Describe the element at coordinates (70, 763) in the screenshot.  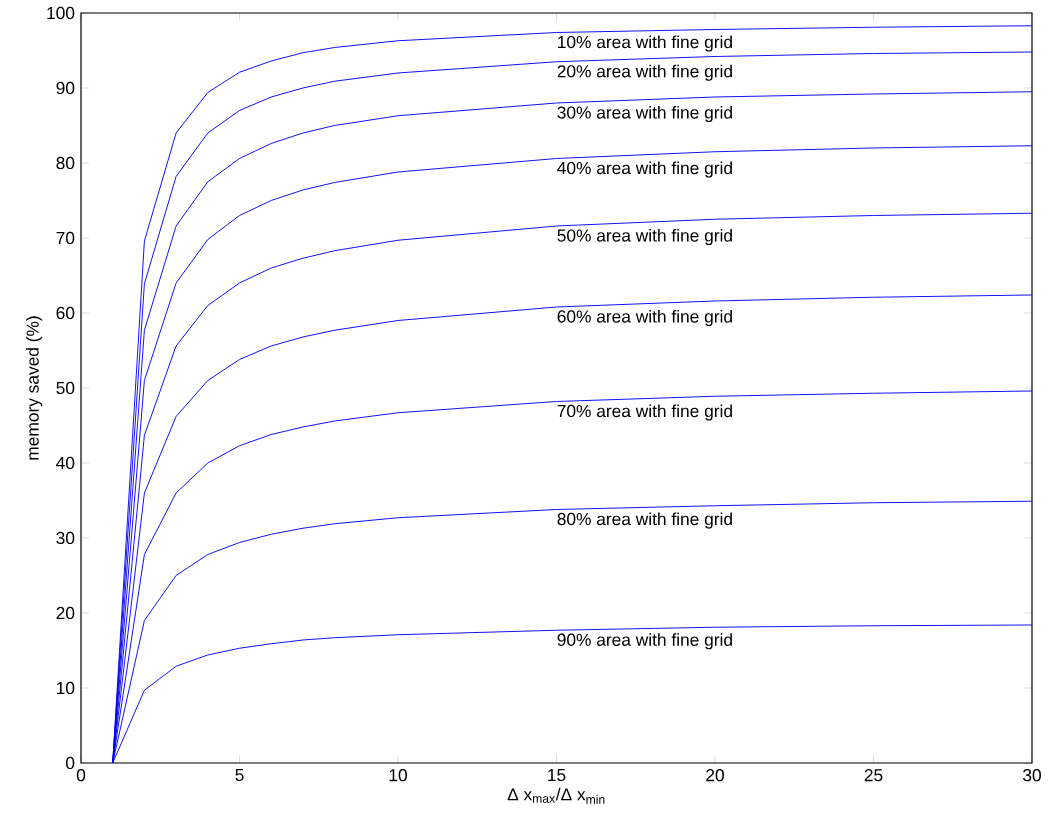
I see `y-tick-label: 0` at that location.